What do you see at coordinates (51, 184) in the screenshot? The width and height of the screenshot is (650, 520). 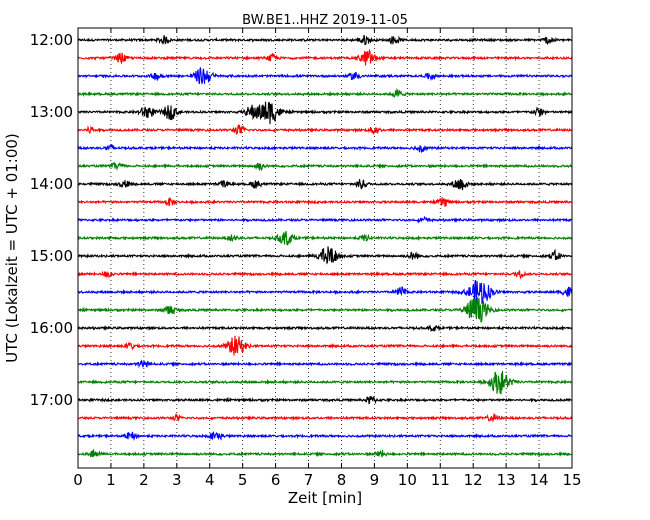 I see `y-tick-label: 14:00` at bounding box center [51, 184].